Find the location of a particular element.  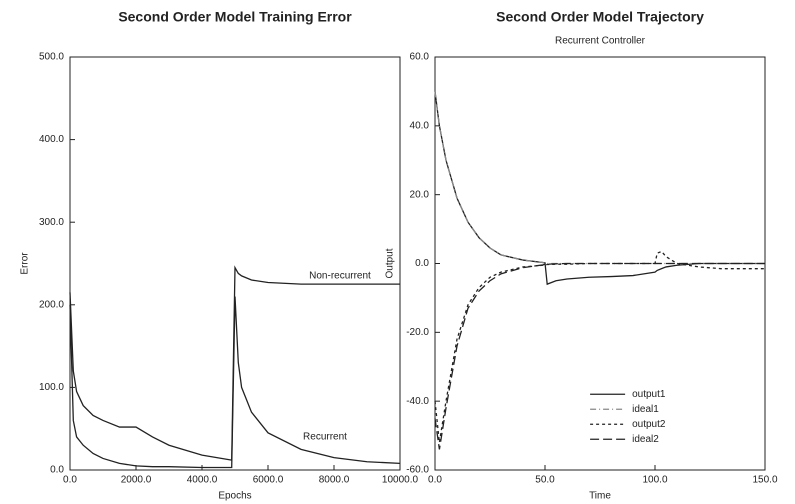

x-tick-label: 10000.0 is located at coordinates (400, 480).